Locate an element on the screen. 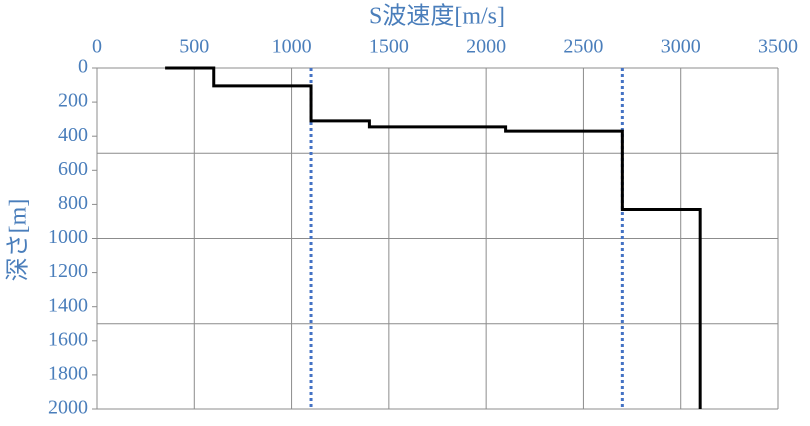 The width and height of the screenshot is (810, 426). x-tick-label: 1000 is located at coordinates (292, 47).